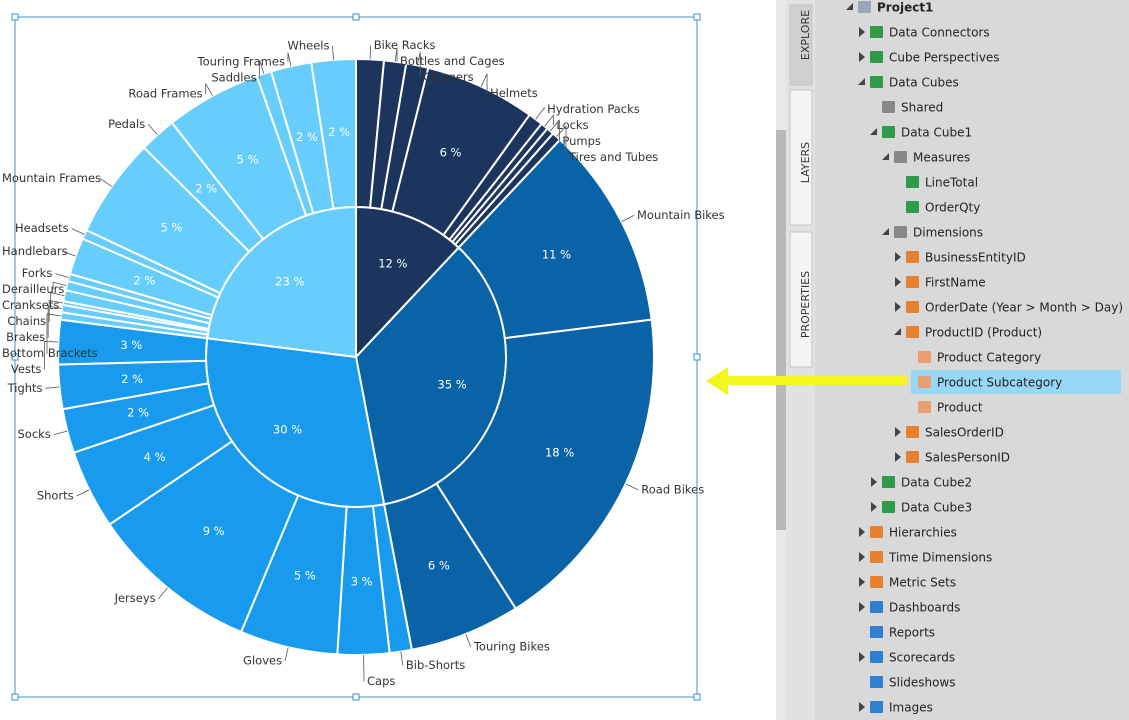  Describe the element at coordinates (514, 93) in the screenshot. I see `segment-name: Helmets` at that location.